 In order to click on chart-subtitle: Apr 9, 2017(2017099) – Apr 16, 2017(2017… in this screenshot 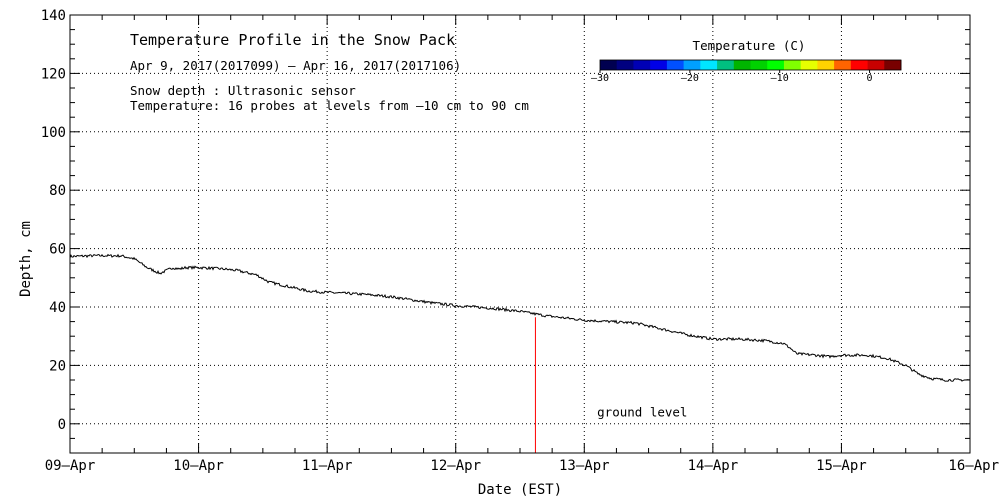, I will do `click(295, 65)`.